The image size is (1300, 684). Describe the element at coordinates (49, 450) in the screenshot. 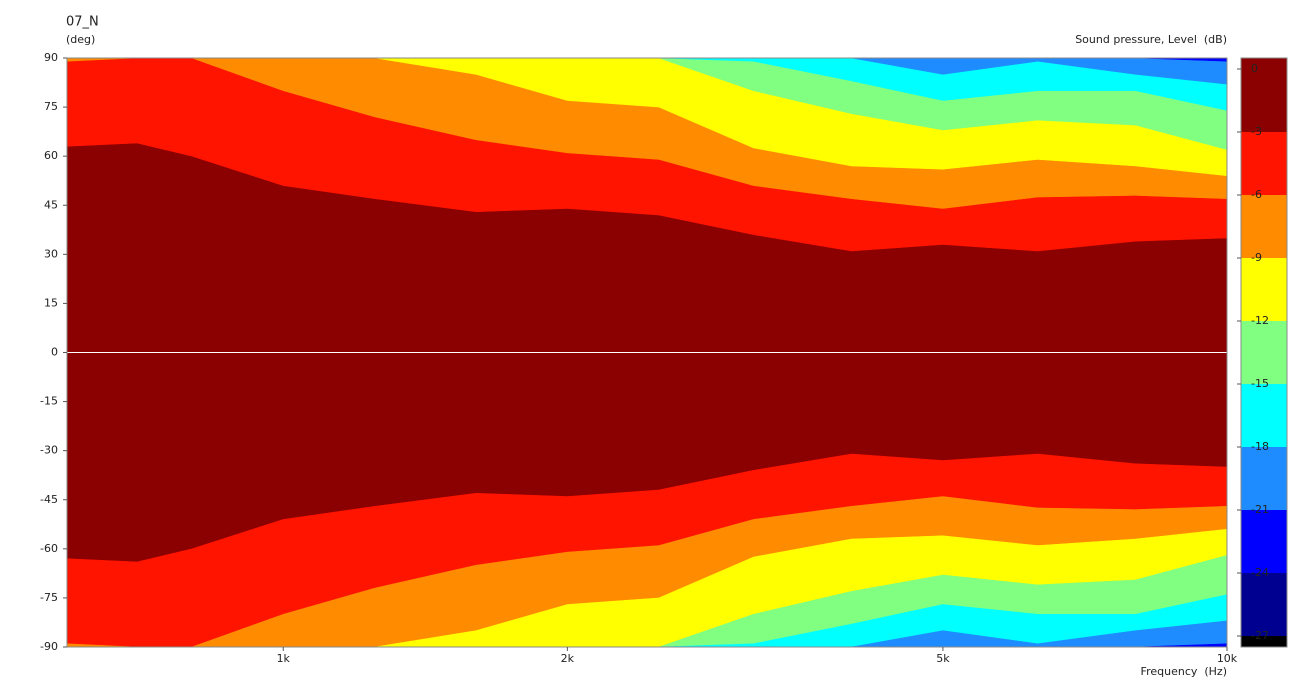

I see `y-tick-label: -30` at that location.